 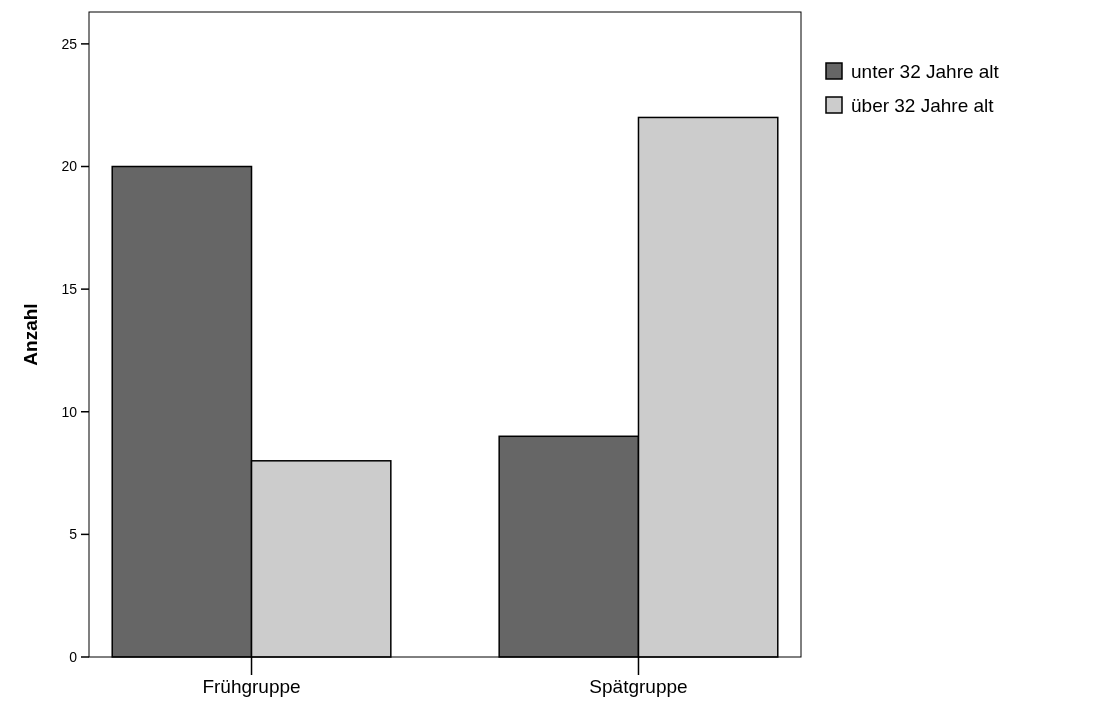 What do you see at coordinates (73, 656) in the screenshot?
I see `y-tick-label: 0` at bounding box center [73, 656].